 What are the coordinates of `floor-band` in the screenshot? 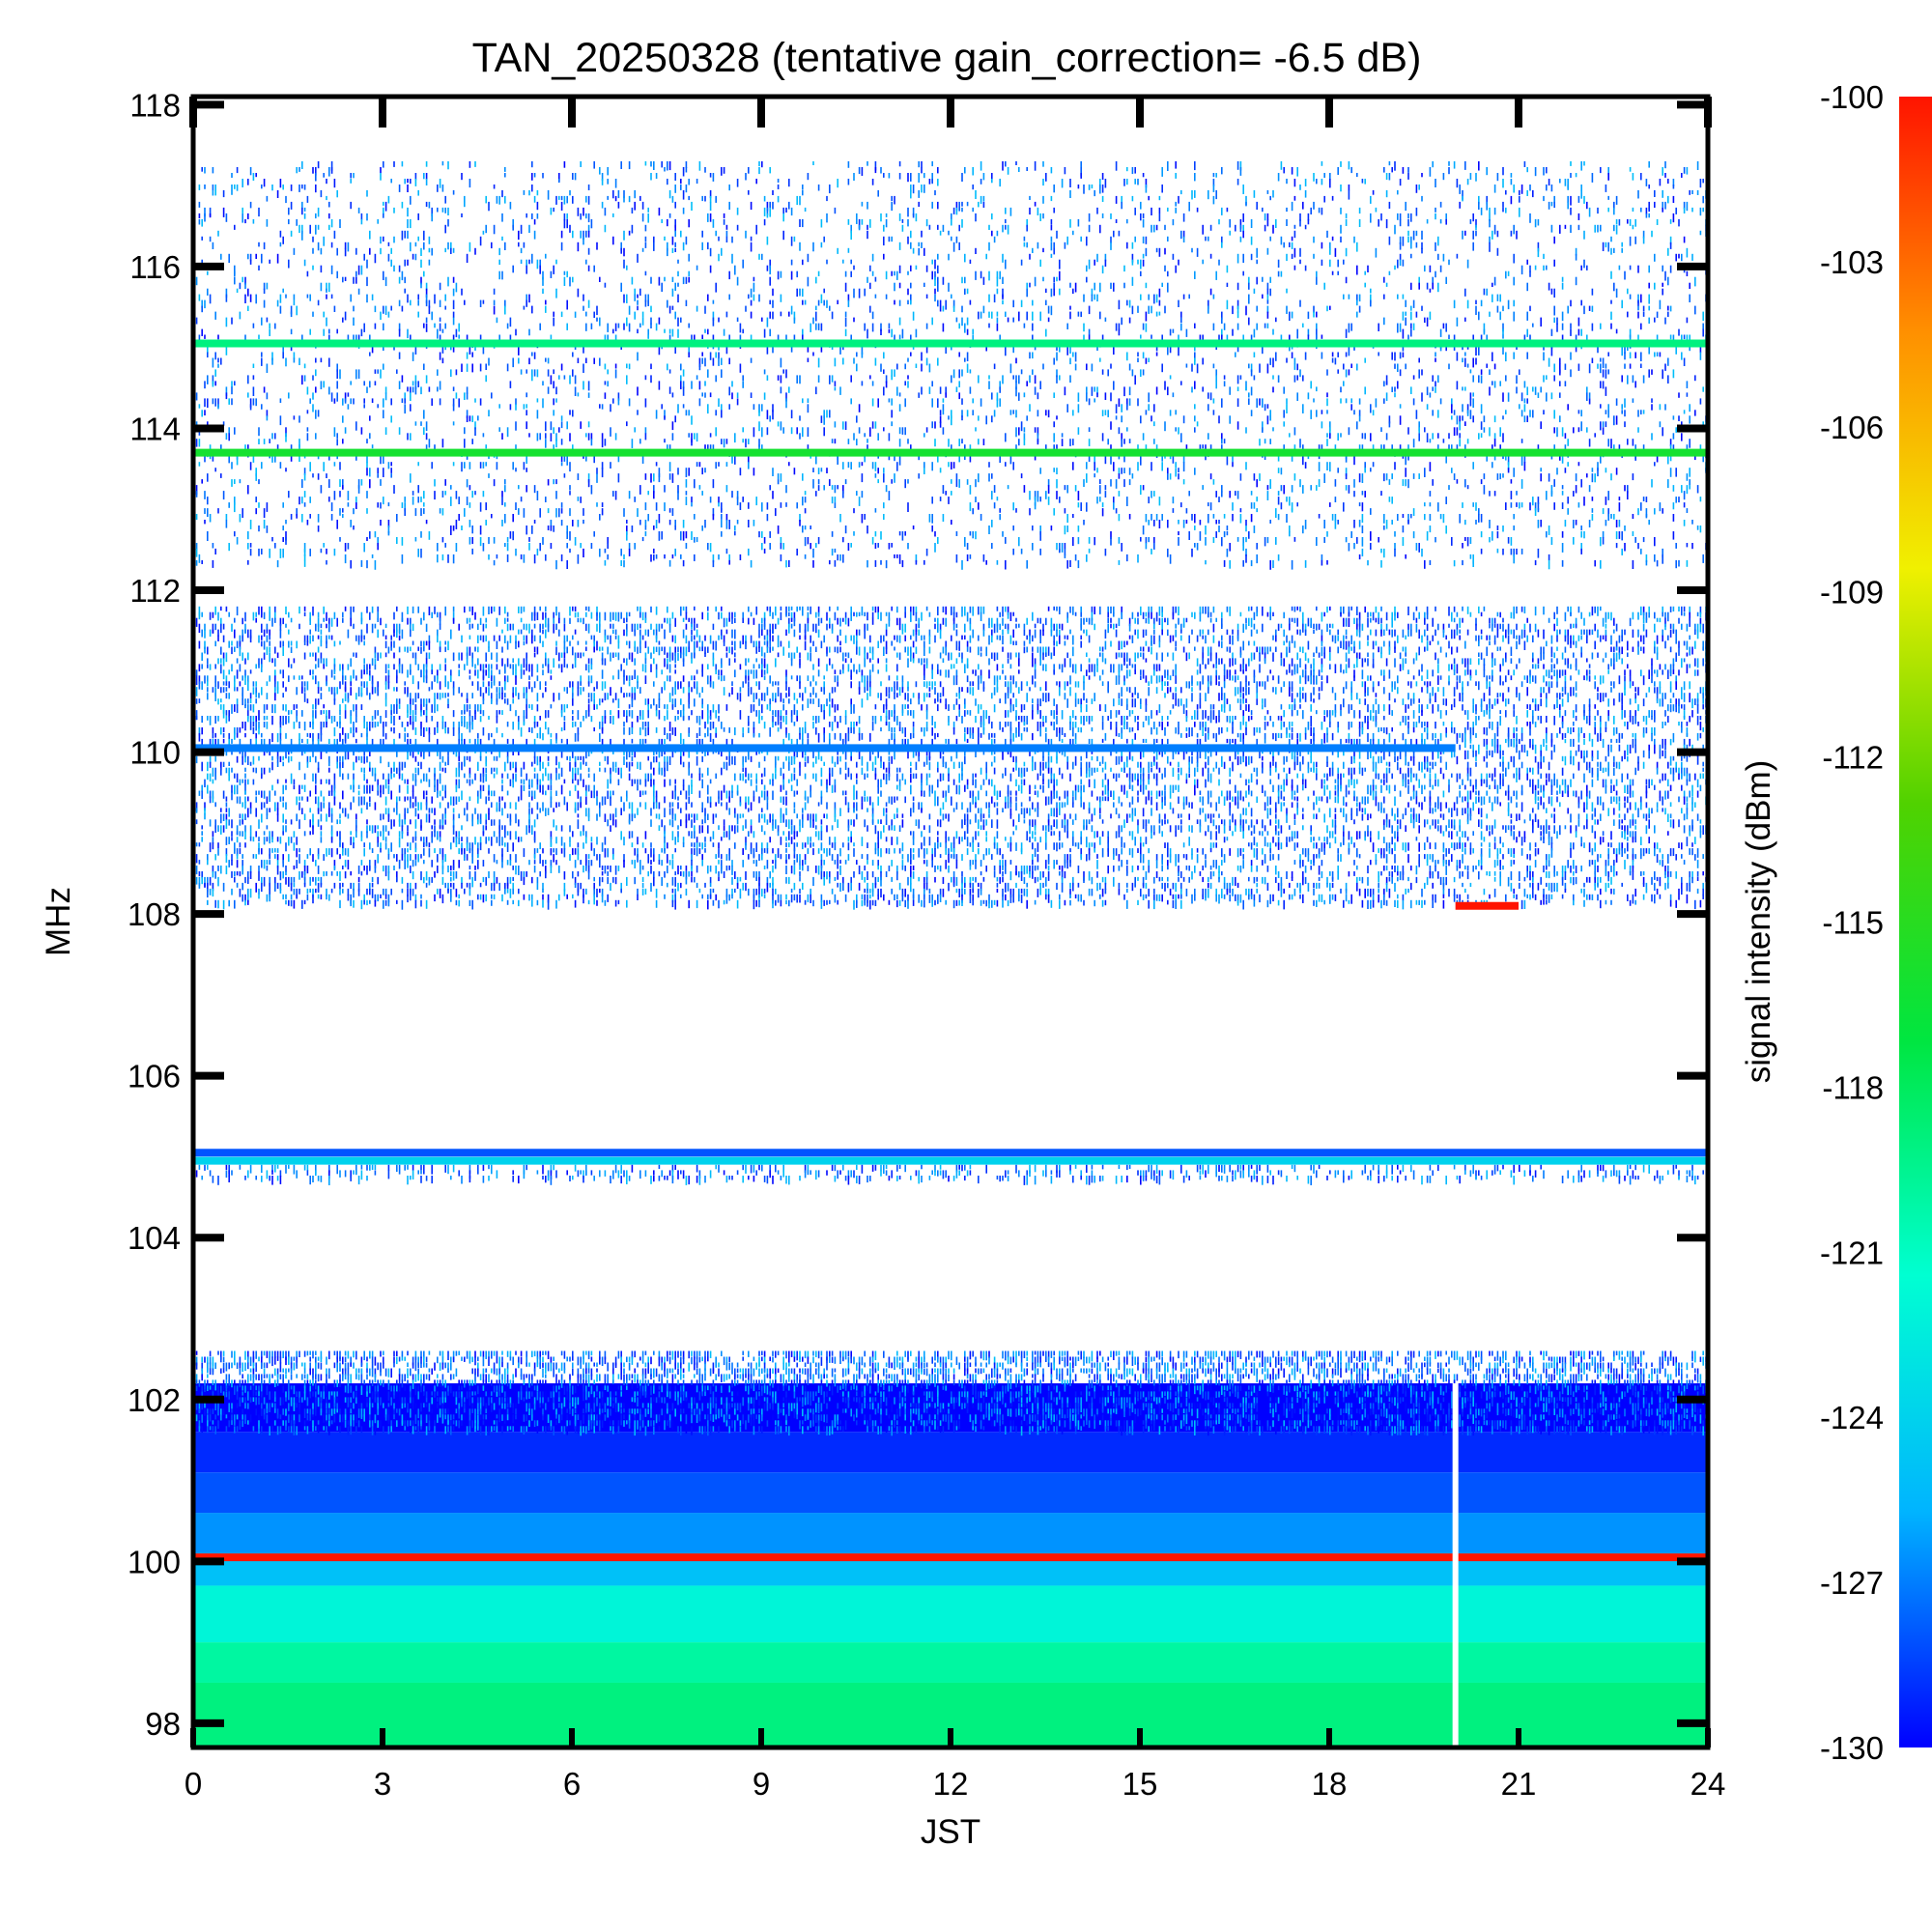 It's located at (950, 1452).